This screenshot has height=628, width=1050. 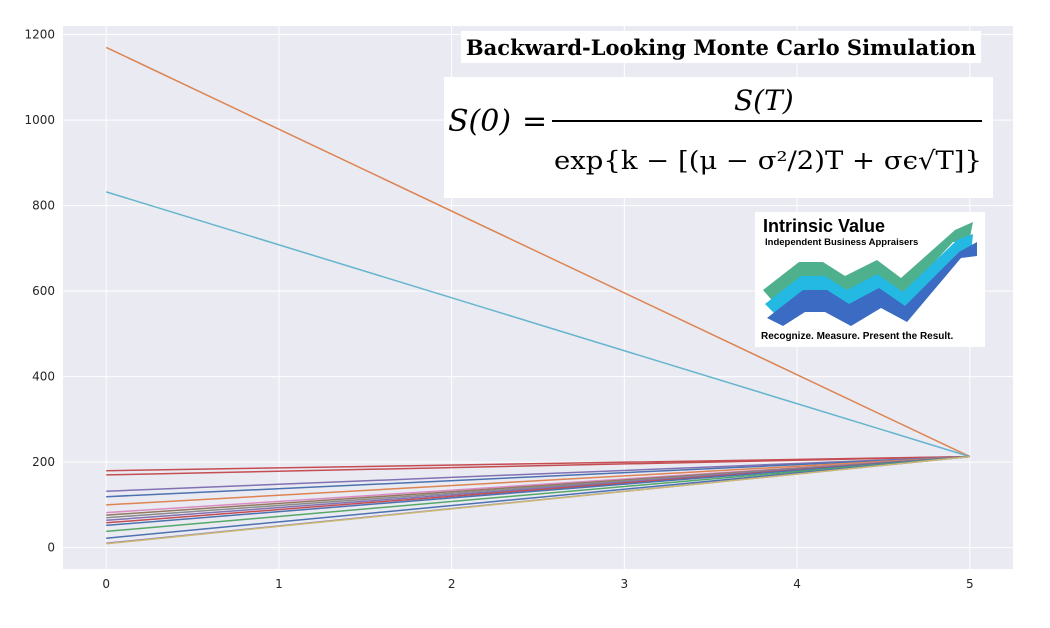 I want to click on logo-arrows-graphic, so click(x=870, y=274).